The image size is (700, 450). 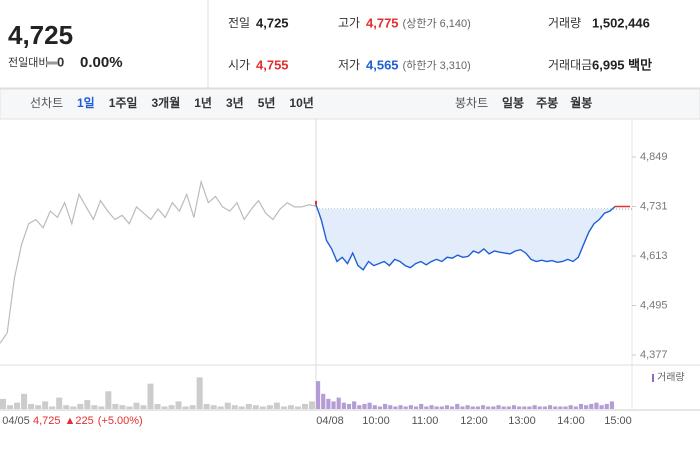 I want to click on tab: 10년, so click(x=301, y=103).